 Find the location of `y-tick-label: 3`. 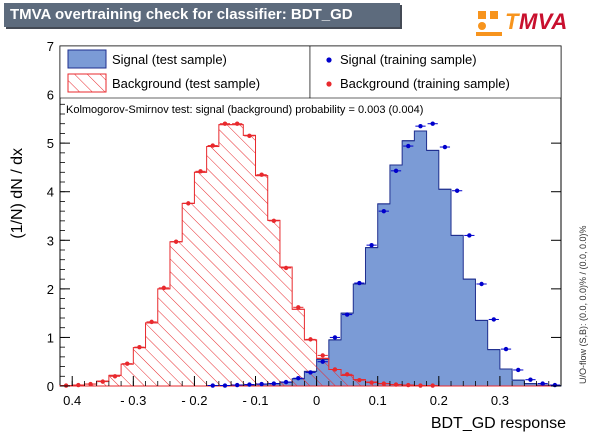

y-tick-label: 3 is located at coordinates (50, 240).